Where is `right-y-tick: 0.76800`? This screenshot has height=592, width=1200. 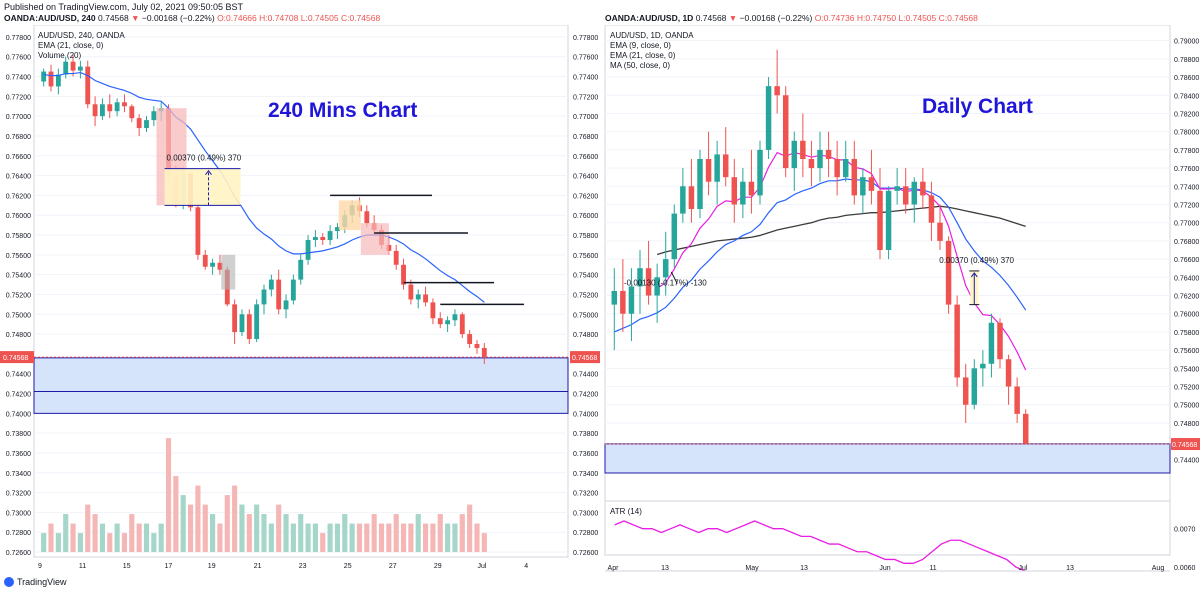 right-y-tick: 0.76800 is located at coordinates (1186, 242).